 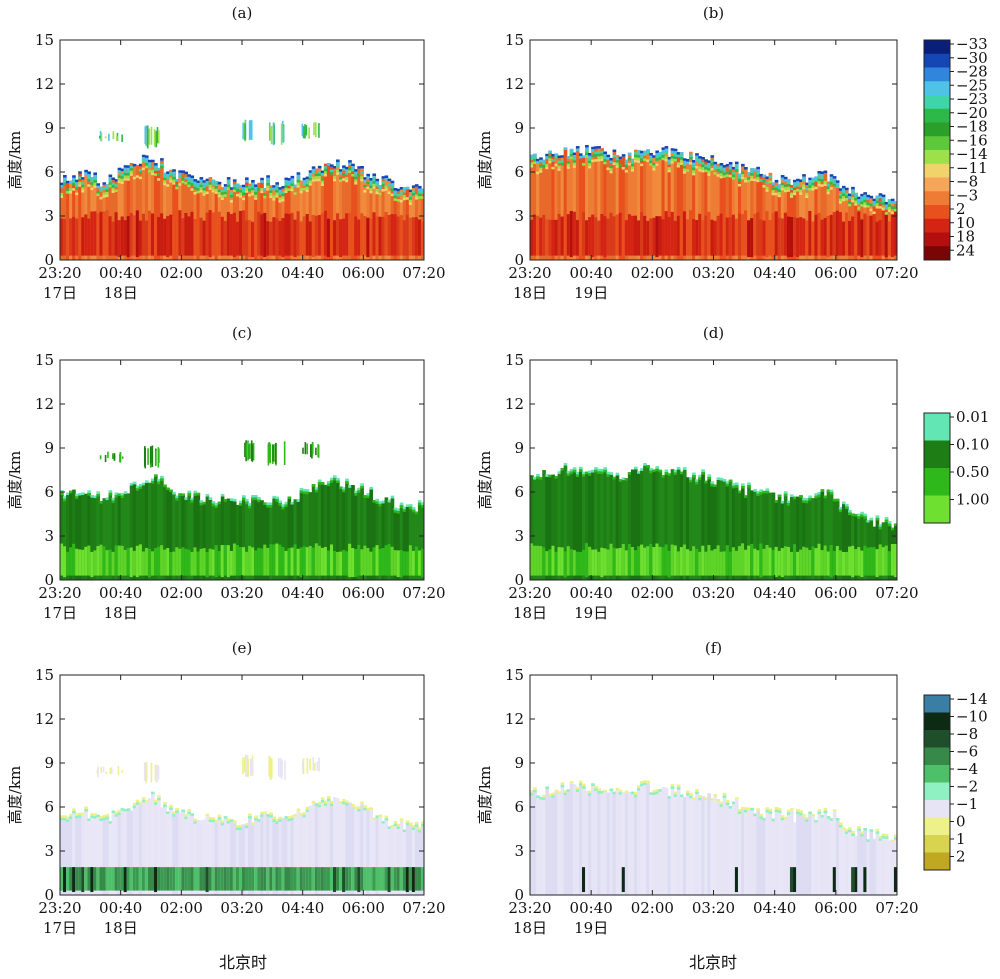 What do you see at coordinates (937, 861) in the screenshot?
I see `colorbar-swatch` at bounding box center [937, 861].